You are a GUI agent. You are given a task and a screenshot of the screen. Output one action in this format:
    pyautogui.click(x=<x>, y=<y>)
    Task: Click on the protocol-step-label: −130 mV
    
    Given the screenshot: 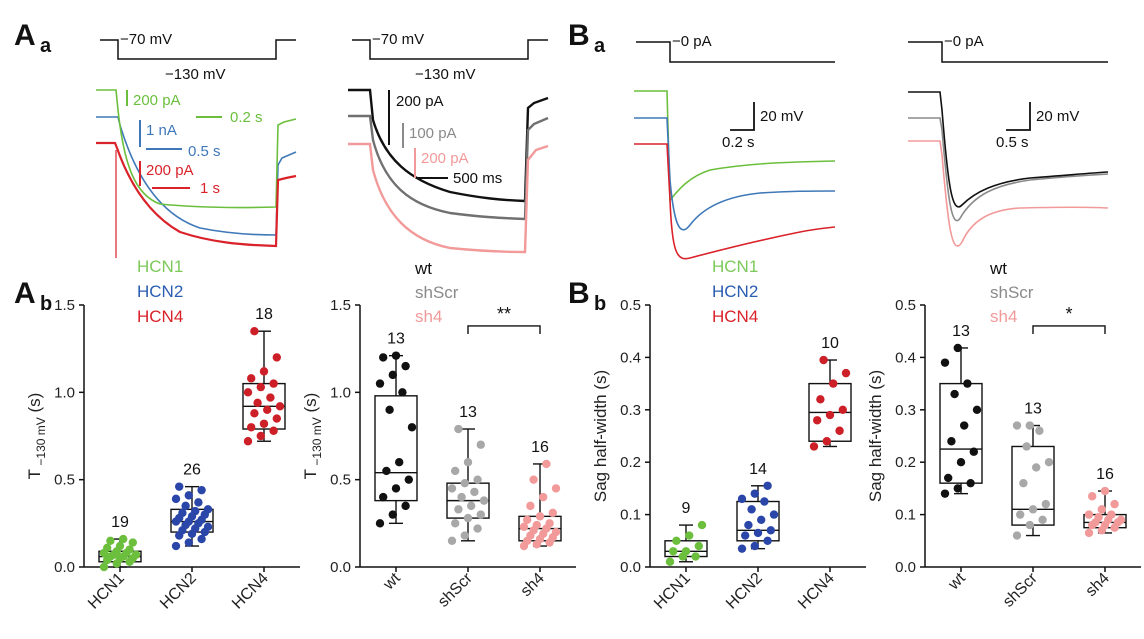 What is the action you would take?
    pyautogui.click(x=195, y=74)
    